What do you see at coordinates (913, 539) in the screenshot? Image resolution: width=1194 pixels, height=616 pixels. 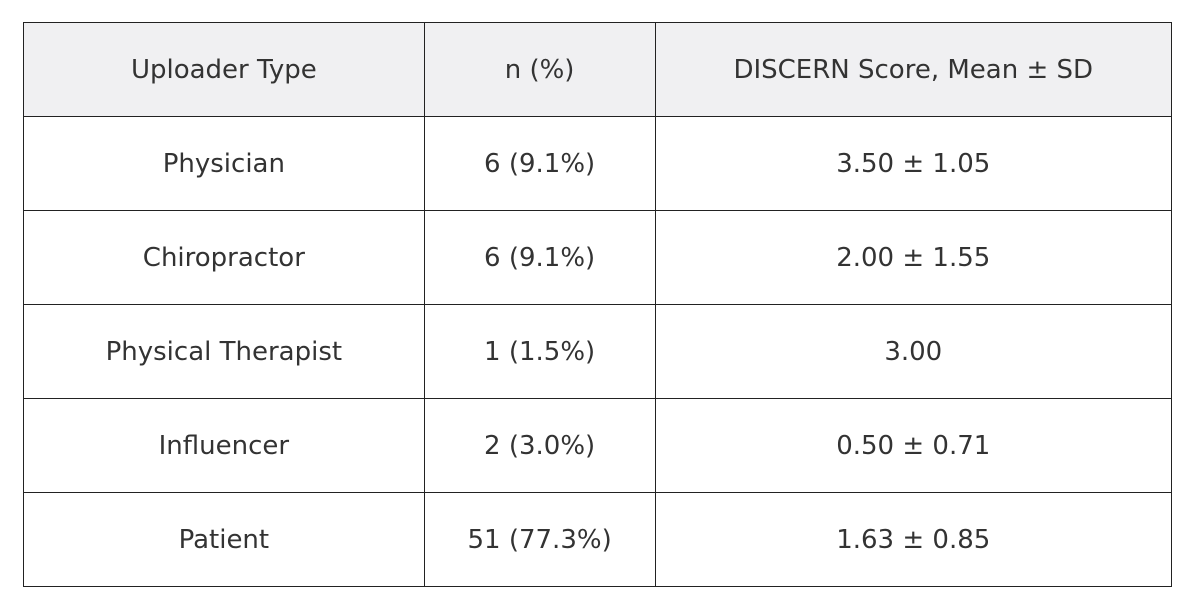 I see `table-cell: 1.63 ± 0.85` at bounding box center [913, 539].